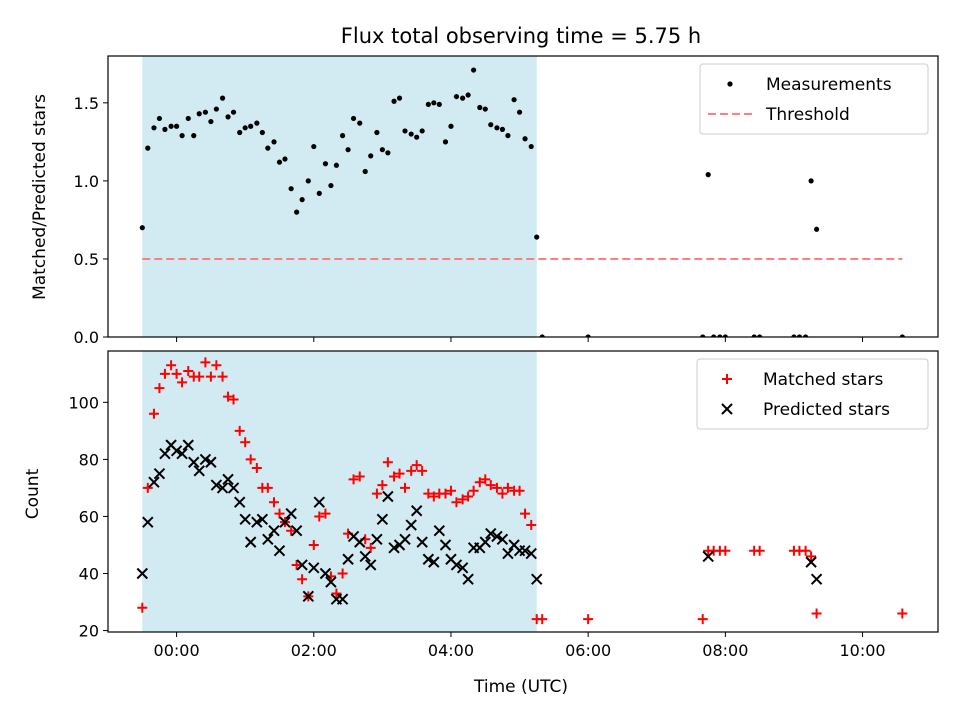  Describe the element at coordinates (725, 650) in the screenshot. I see `x-tick-label: 08:00` at that location.